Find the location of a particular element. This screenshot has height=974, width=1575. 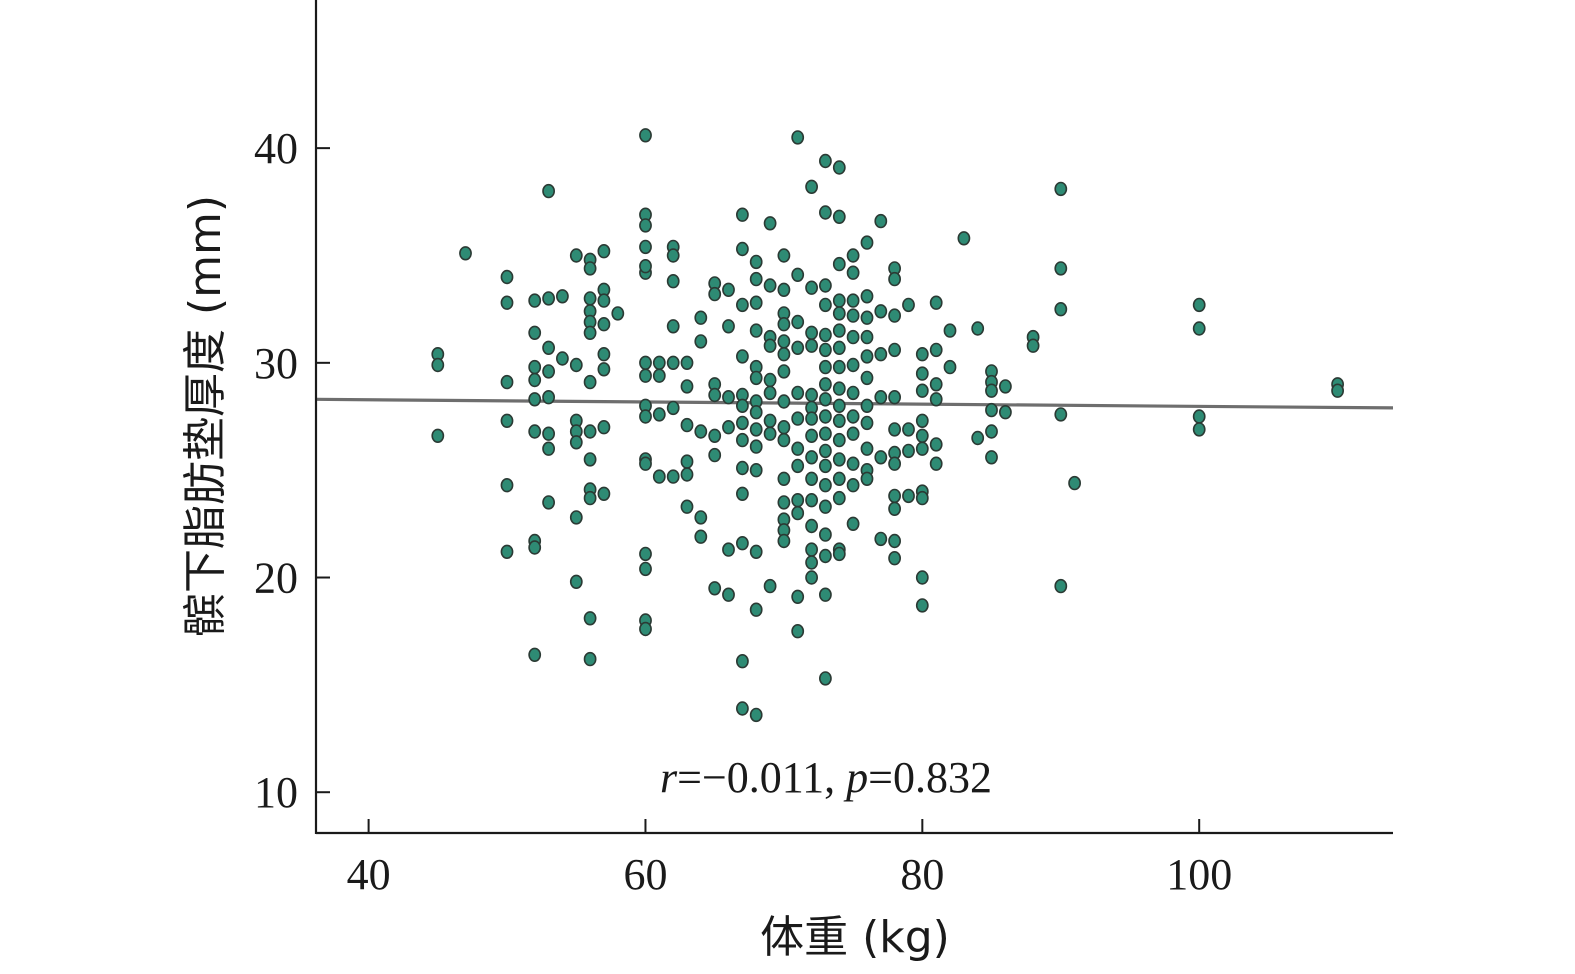

fit-line-layer is located at coordinates (854, 403).